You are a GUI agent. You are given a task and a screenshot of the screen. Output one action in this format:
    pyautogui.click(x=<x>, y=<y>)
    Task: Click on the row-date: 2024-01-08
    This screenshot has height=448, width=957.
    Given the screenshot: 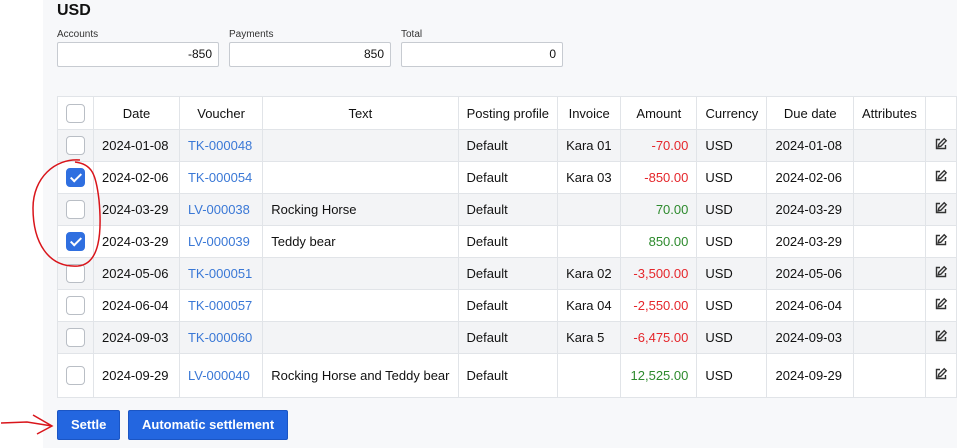 What is the action you would take?
    pyautogui.click(x=136, y=145)
    